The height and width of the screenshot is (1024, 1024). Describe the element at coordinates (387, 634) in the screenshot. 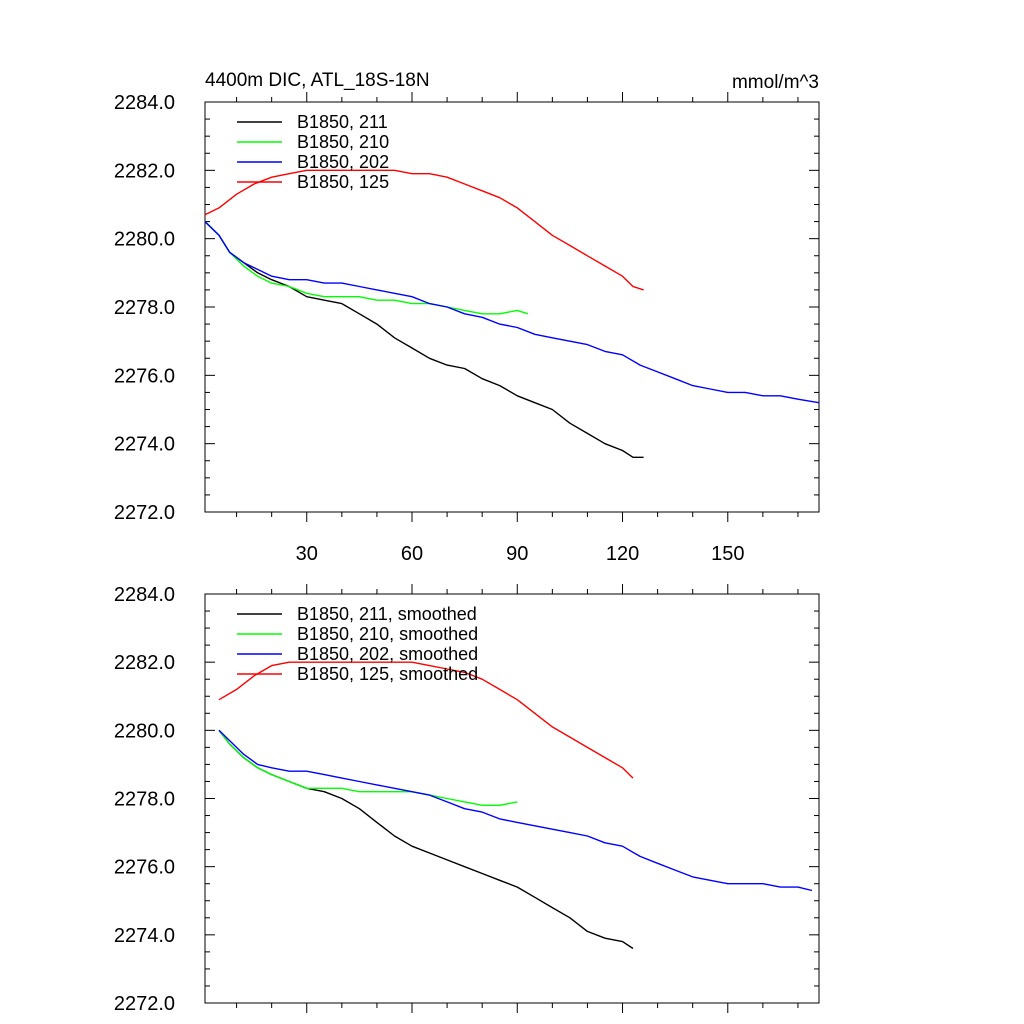

I see `legend-label-1: B1850, 210, smoothed` at that location.